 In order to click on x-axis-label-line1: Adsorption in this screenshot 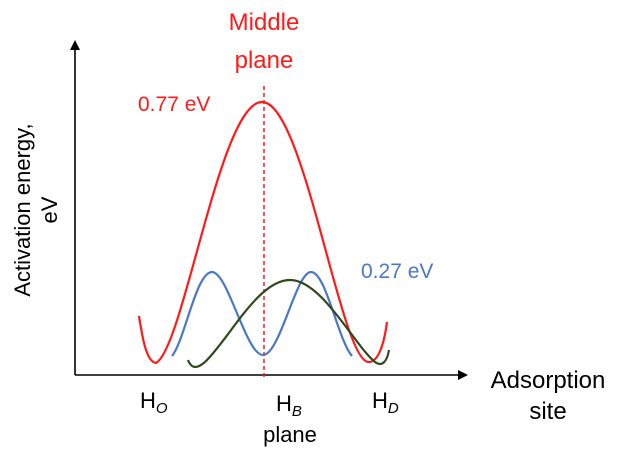, I will do `click(548, 380)`.